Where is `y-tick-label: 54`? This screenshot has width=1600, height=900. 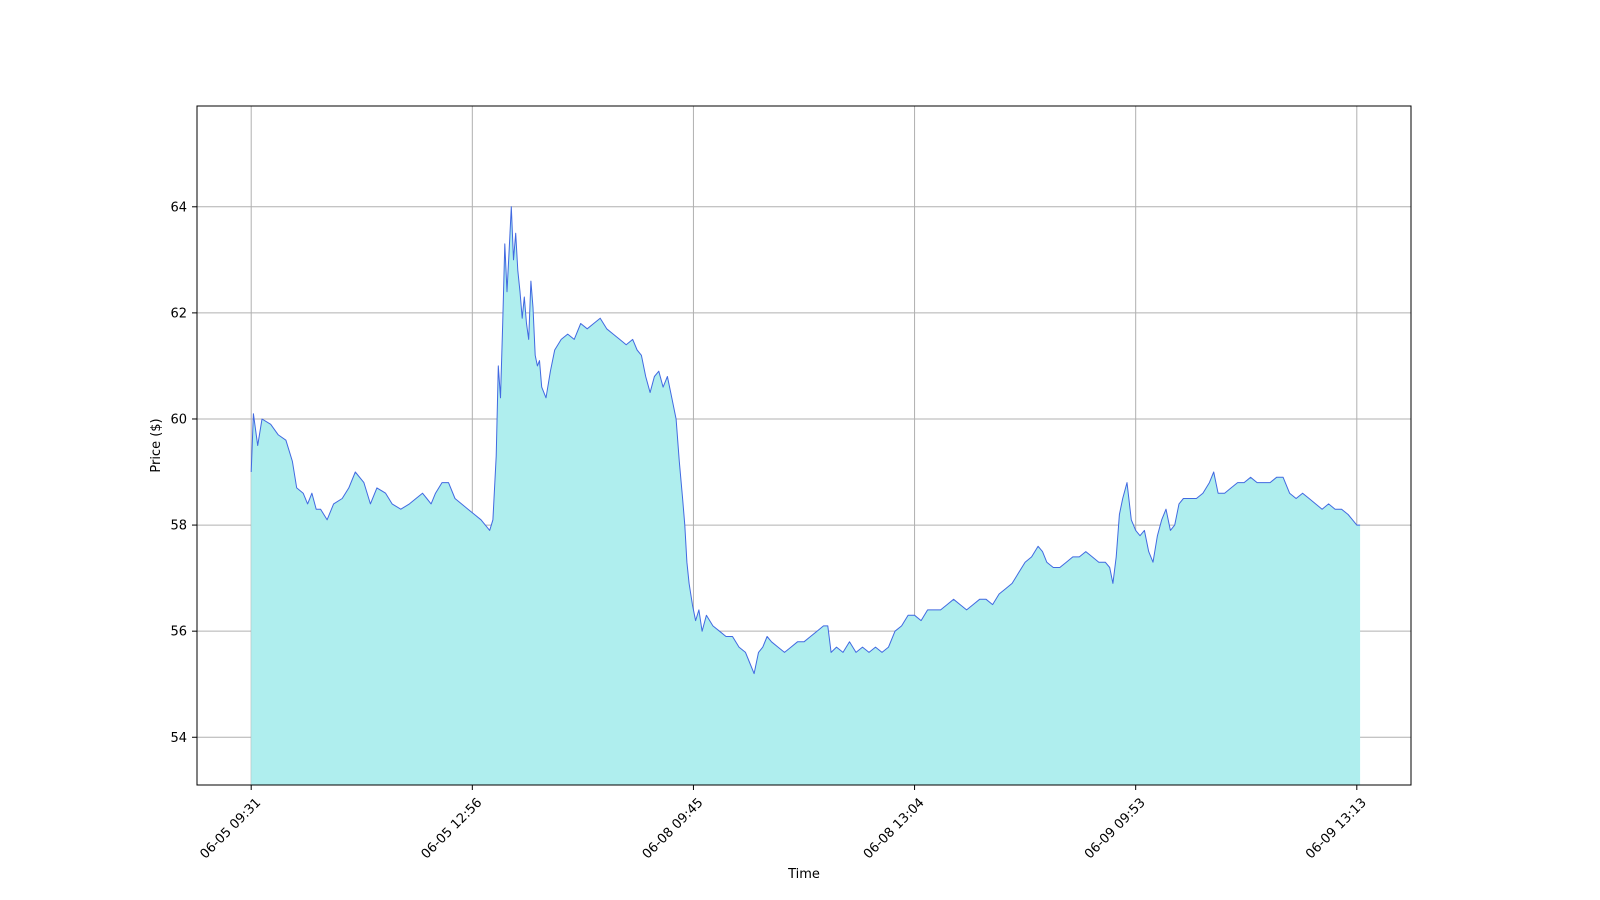 y-tick-label: 54 is located at coordinates (178, 738).